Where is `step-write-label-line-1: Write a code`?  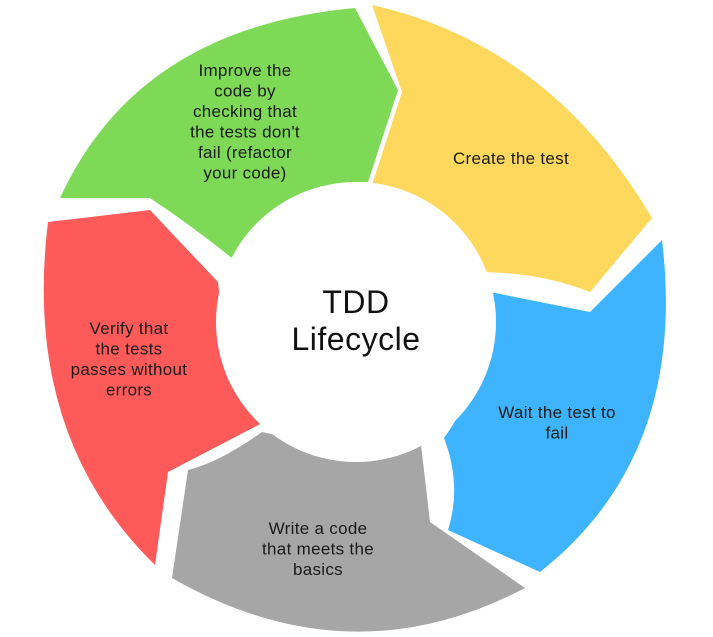 step-write-label-line-1: Write a code is located at coordinates (318, 528).